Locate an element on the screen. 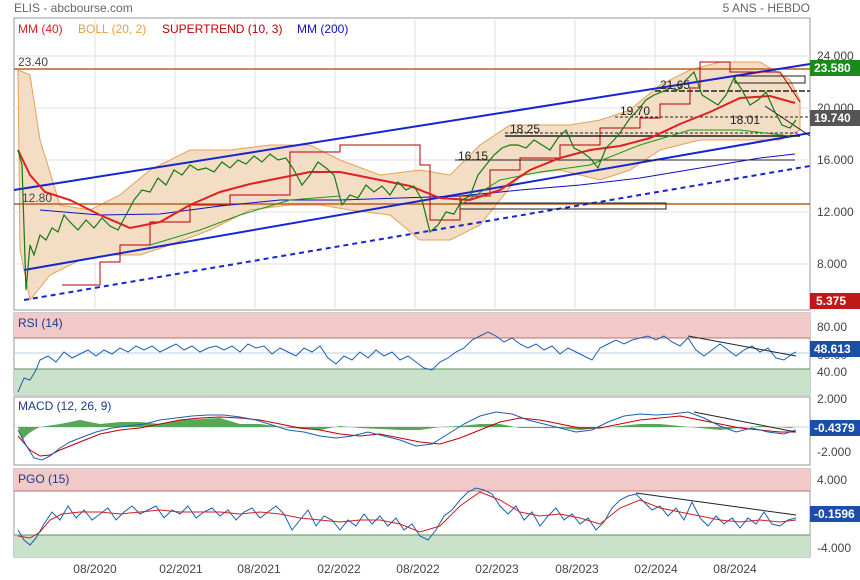 This screenshot has width=860, height=580. macd-badge is located at coordinates (835, 428).